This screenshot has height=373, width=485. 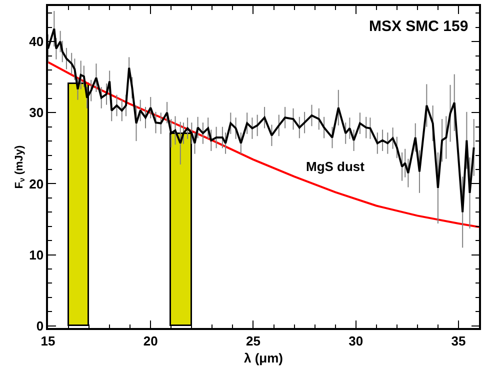 What do you see at coordinates (336, 166) in the screenshot?
I see `series-label: MgS dust` at bounding box center [336, 166].